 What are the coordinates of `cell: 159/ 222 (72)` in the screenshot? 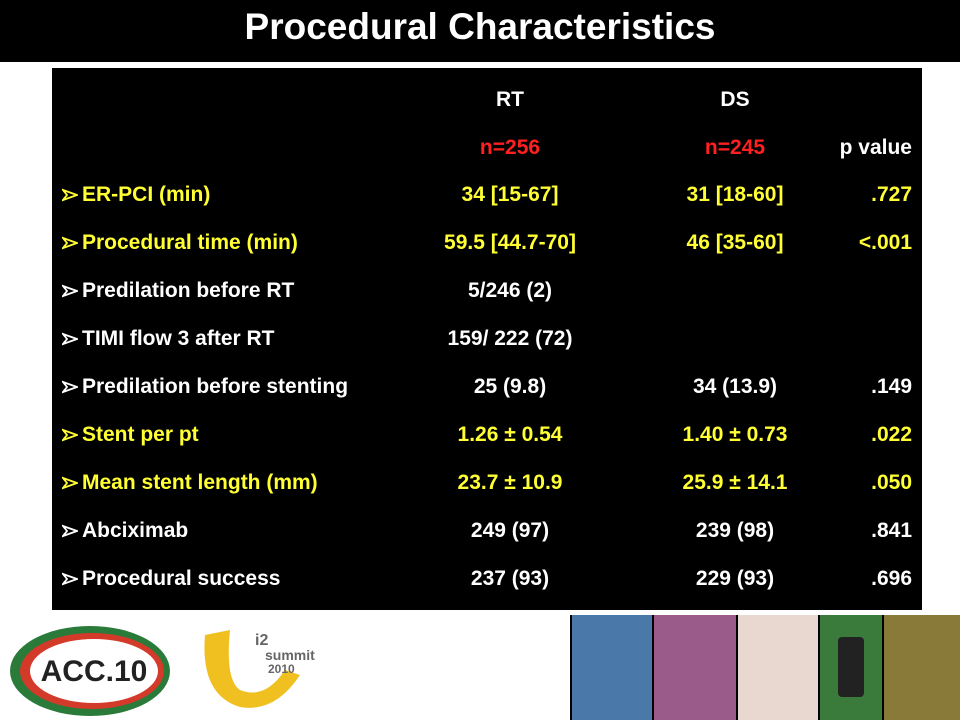 It's located at (510, 338).